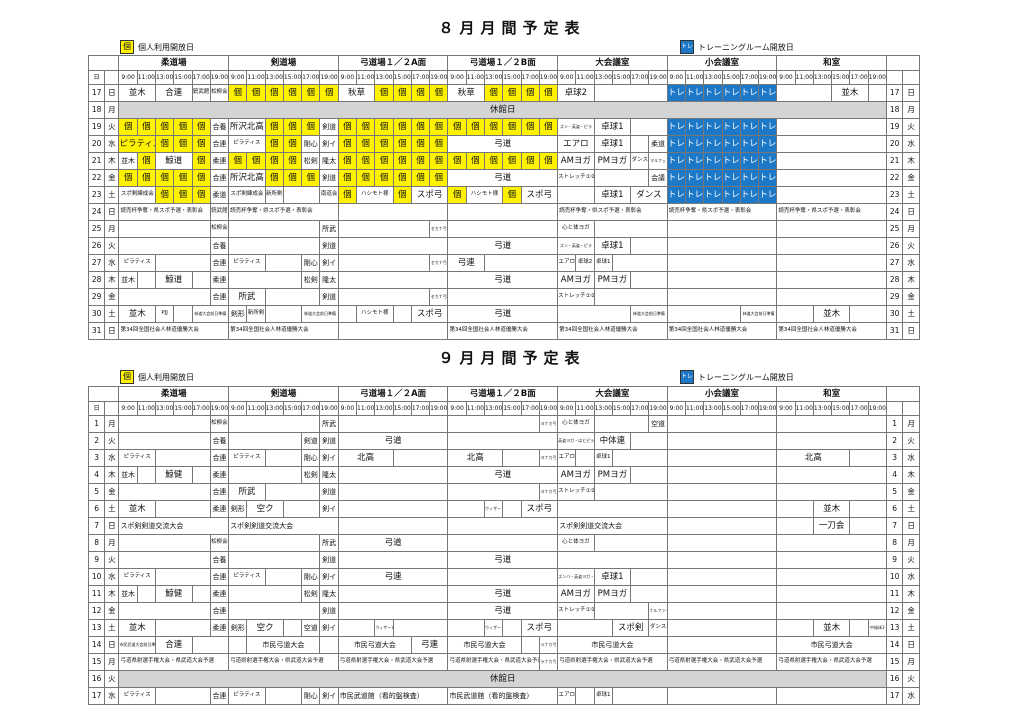  I want to click on personal-use-cell: ピラティス, so click(137, 144).